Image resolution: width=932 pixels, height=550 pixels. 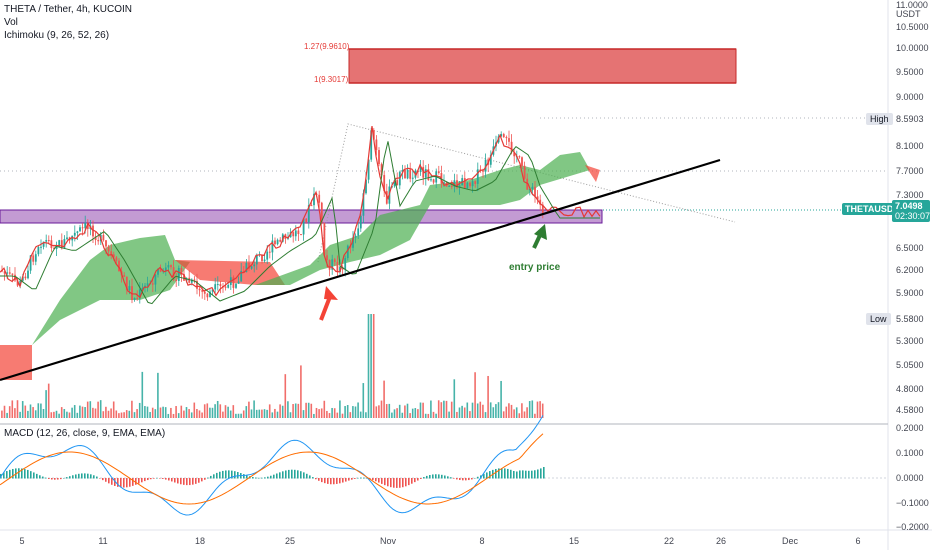 What do you see at coordinates (910, 410) in the screenshot?
I see `price-tick-label: 4.5800` at bounding box center [910, 410].